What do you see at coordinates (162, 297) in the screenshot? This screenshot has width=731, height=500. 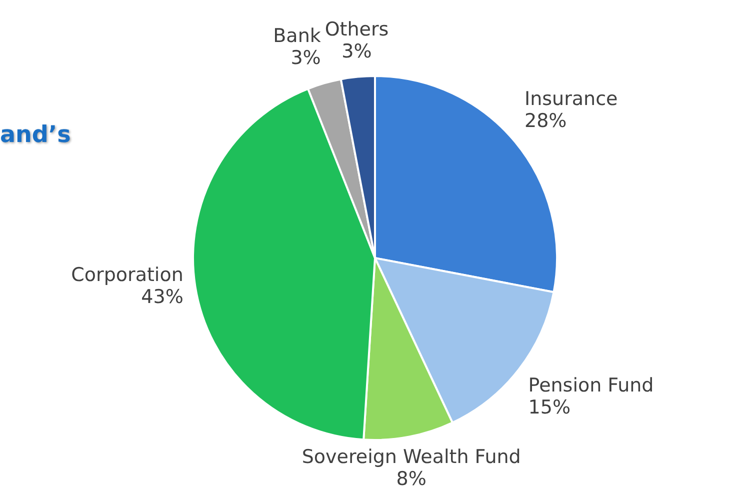 I see `data-label: 43%` at bounding box center [162, 297].